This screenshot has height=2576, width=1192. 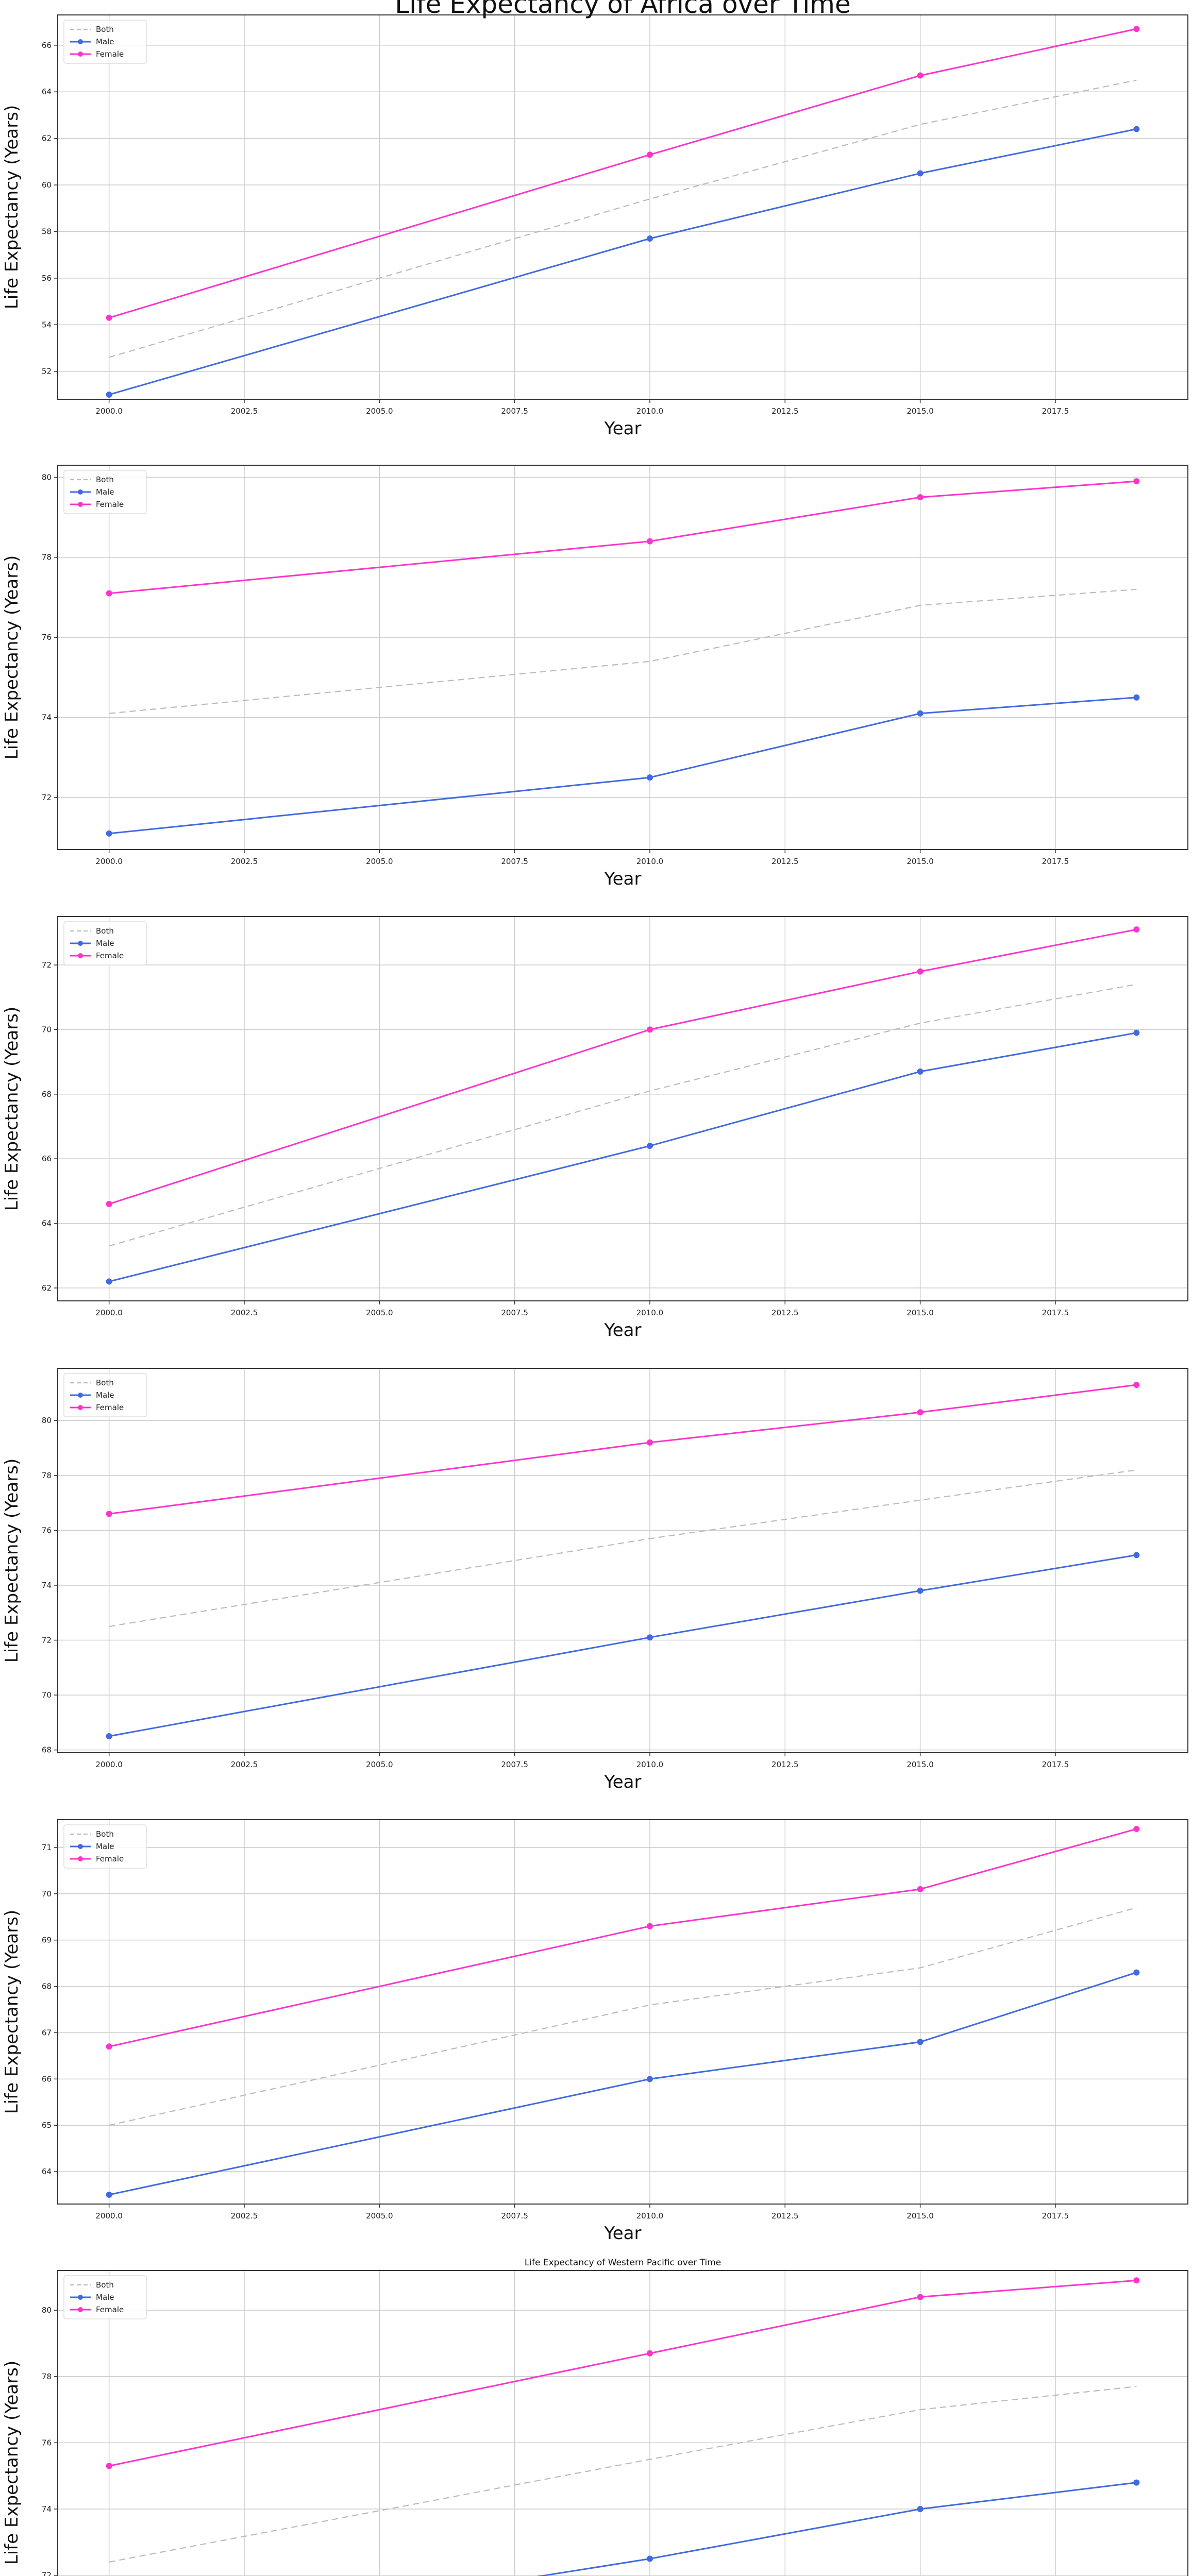 I want to click on series-line-female, so click(x=623, y=1937).